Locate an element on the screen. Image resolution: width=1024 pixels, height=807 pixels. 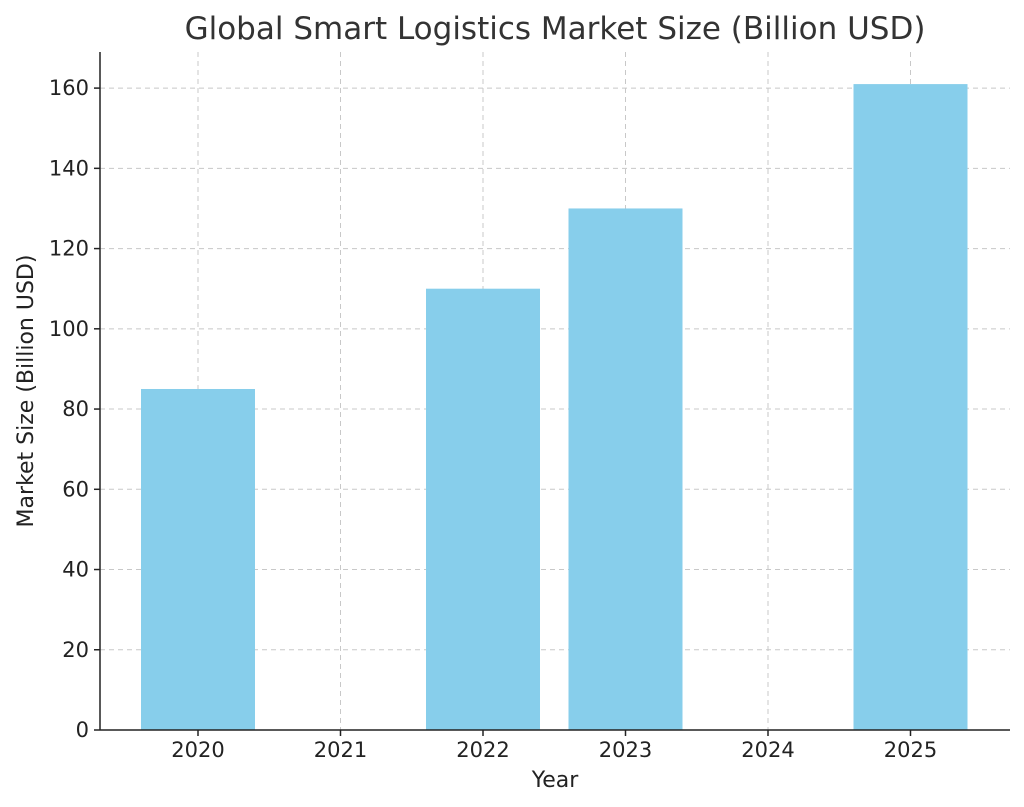
x-ticks: 2020 2021 2022 2023 2024 2025 is located at coordinates (554, 746).